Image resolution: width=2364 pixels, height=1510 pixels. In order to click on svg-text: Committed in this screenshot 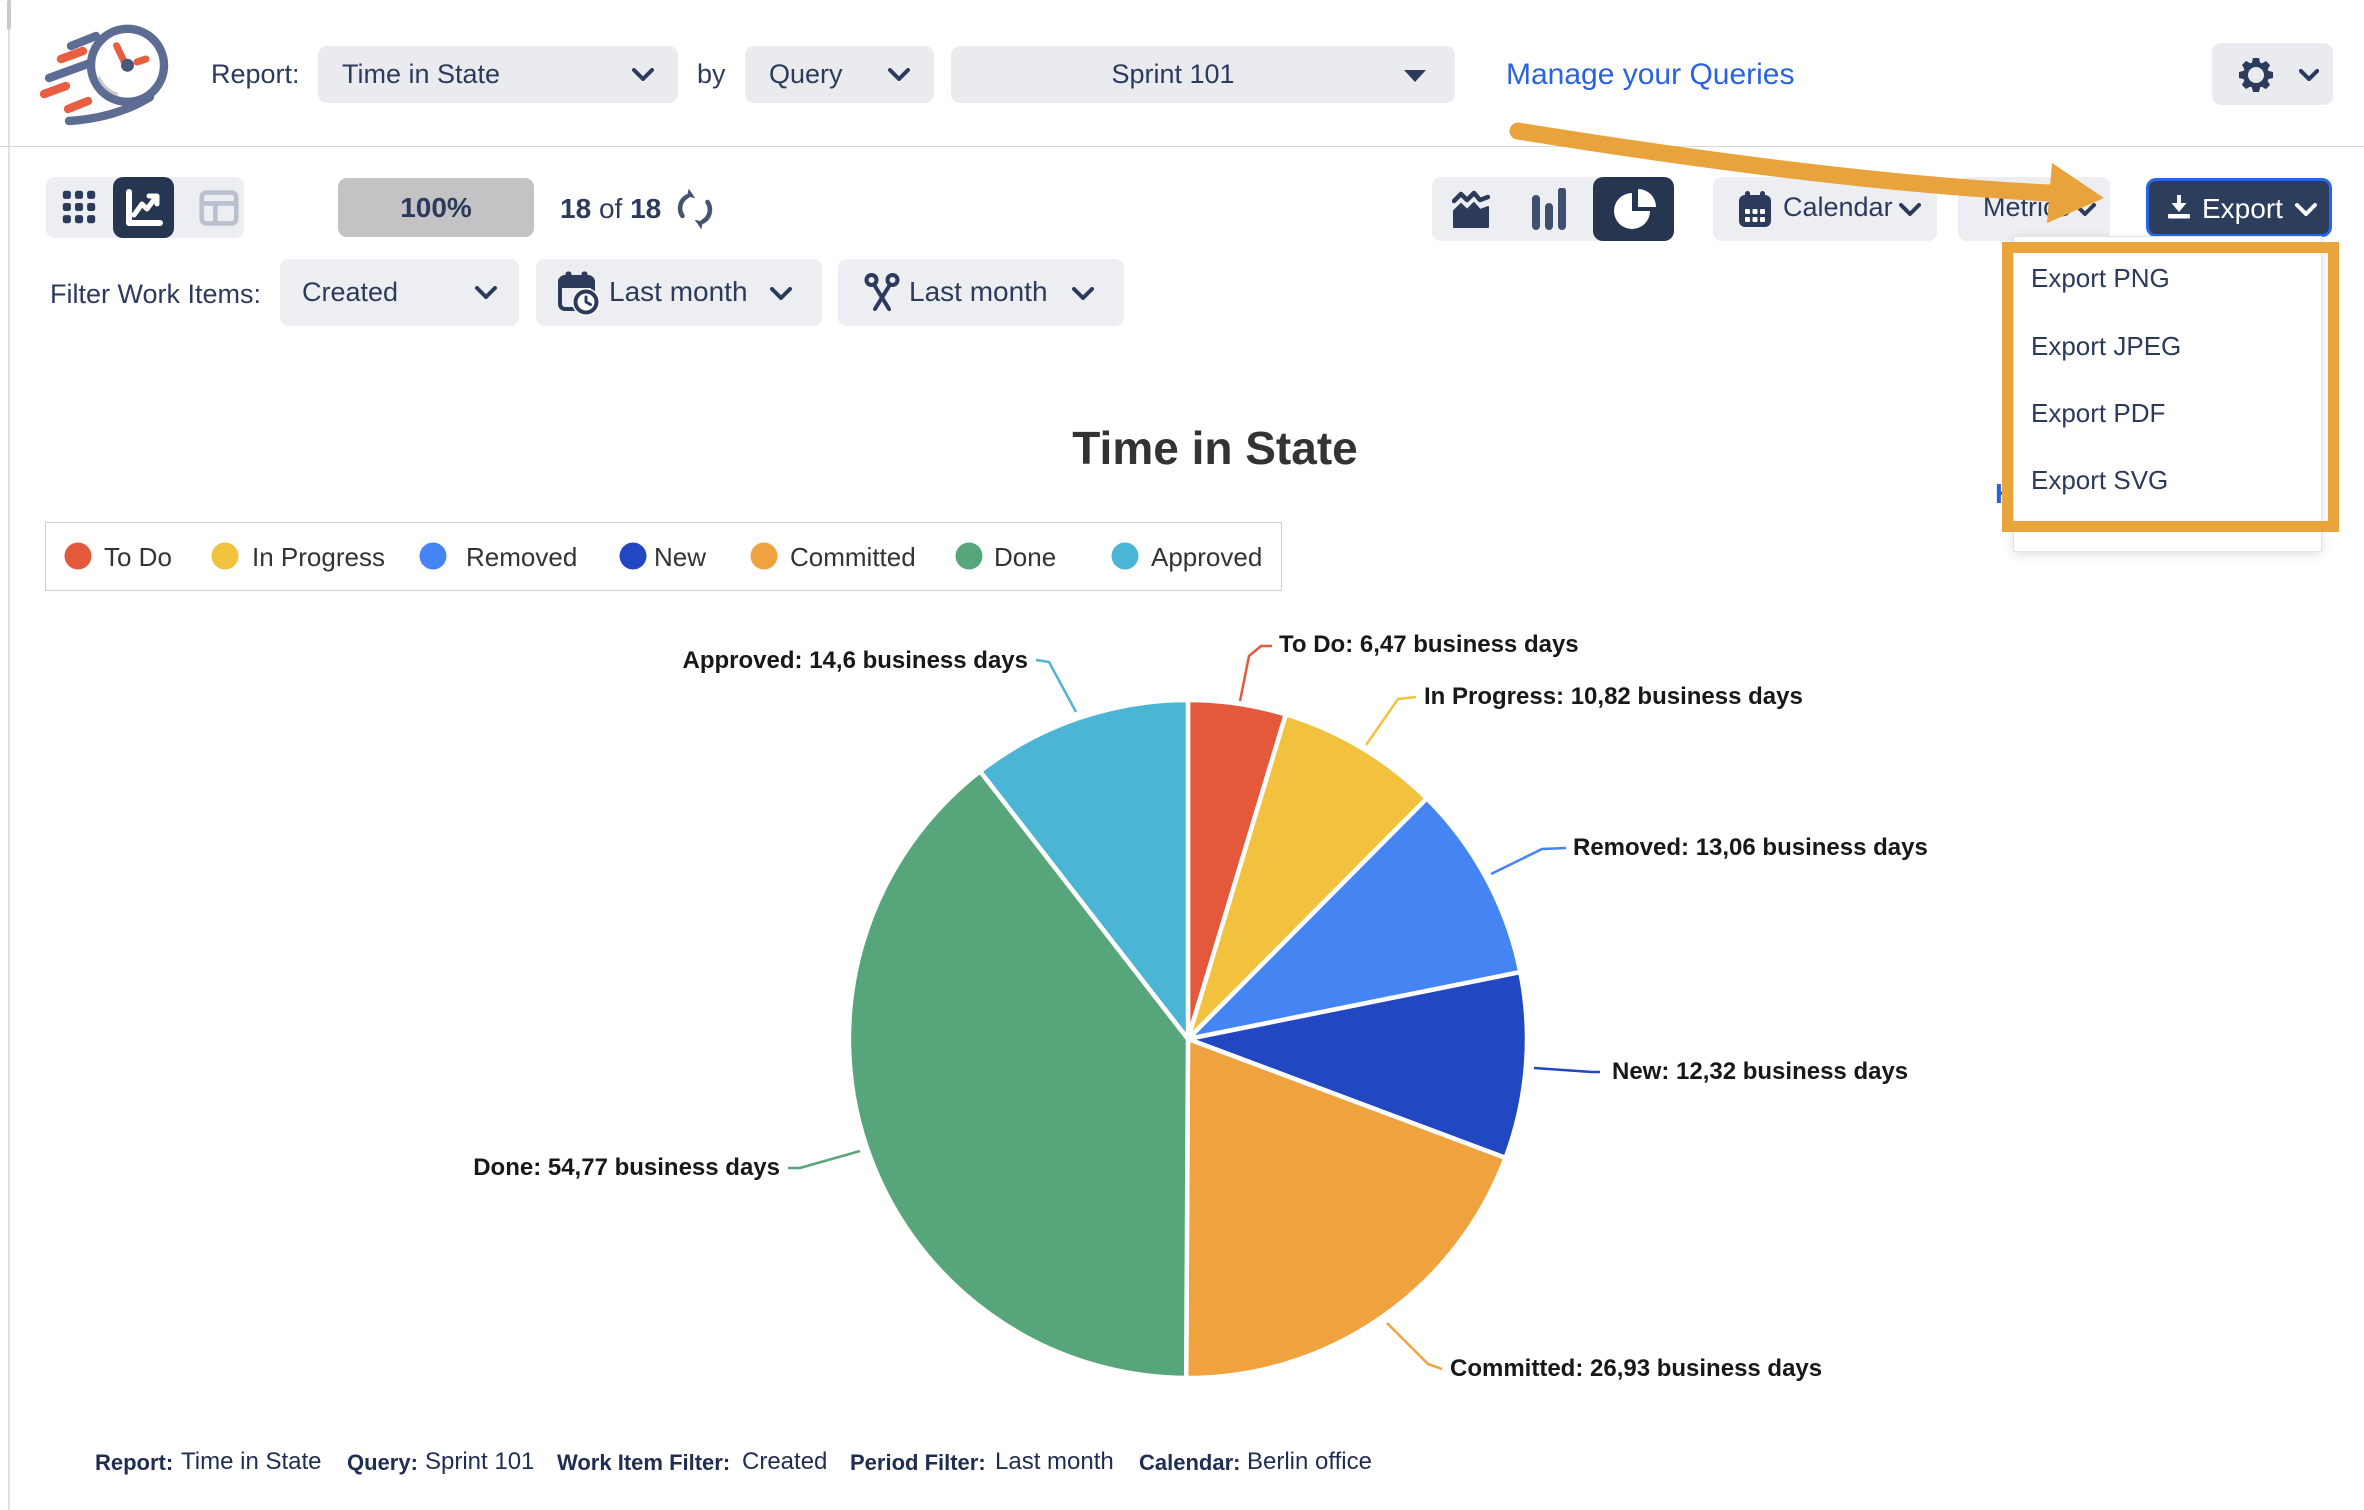, I will do `click(853, 557)`.